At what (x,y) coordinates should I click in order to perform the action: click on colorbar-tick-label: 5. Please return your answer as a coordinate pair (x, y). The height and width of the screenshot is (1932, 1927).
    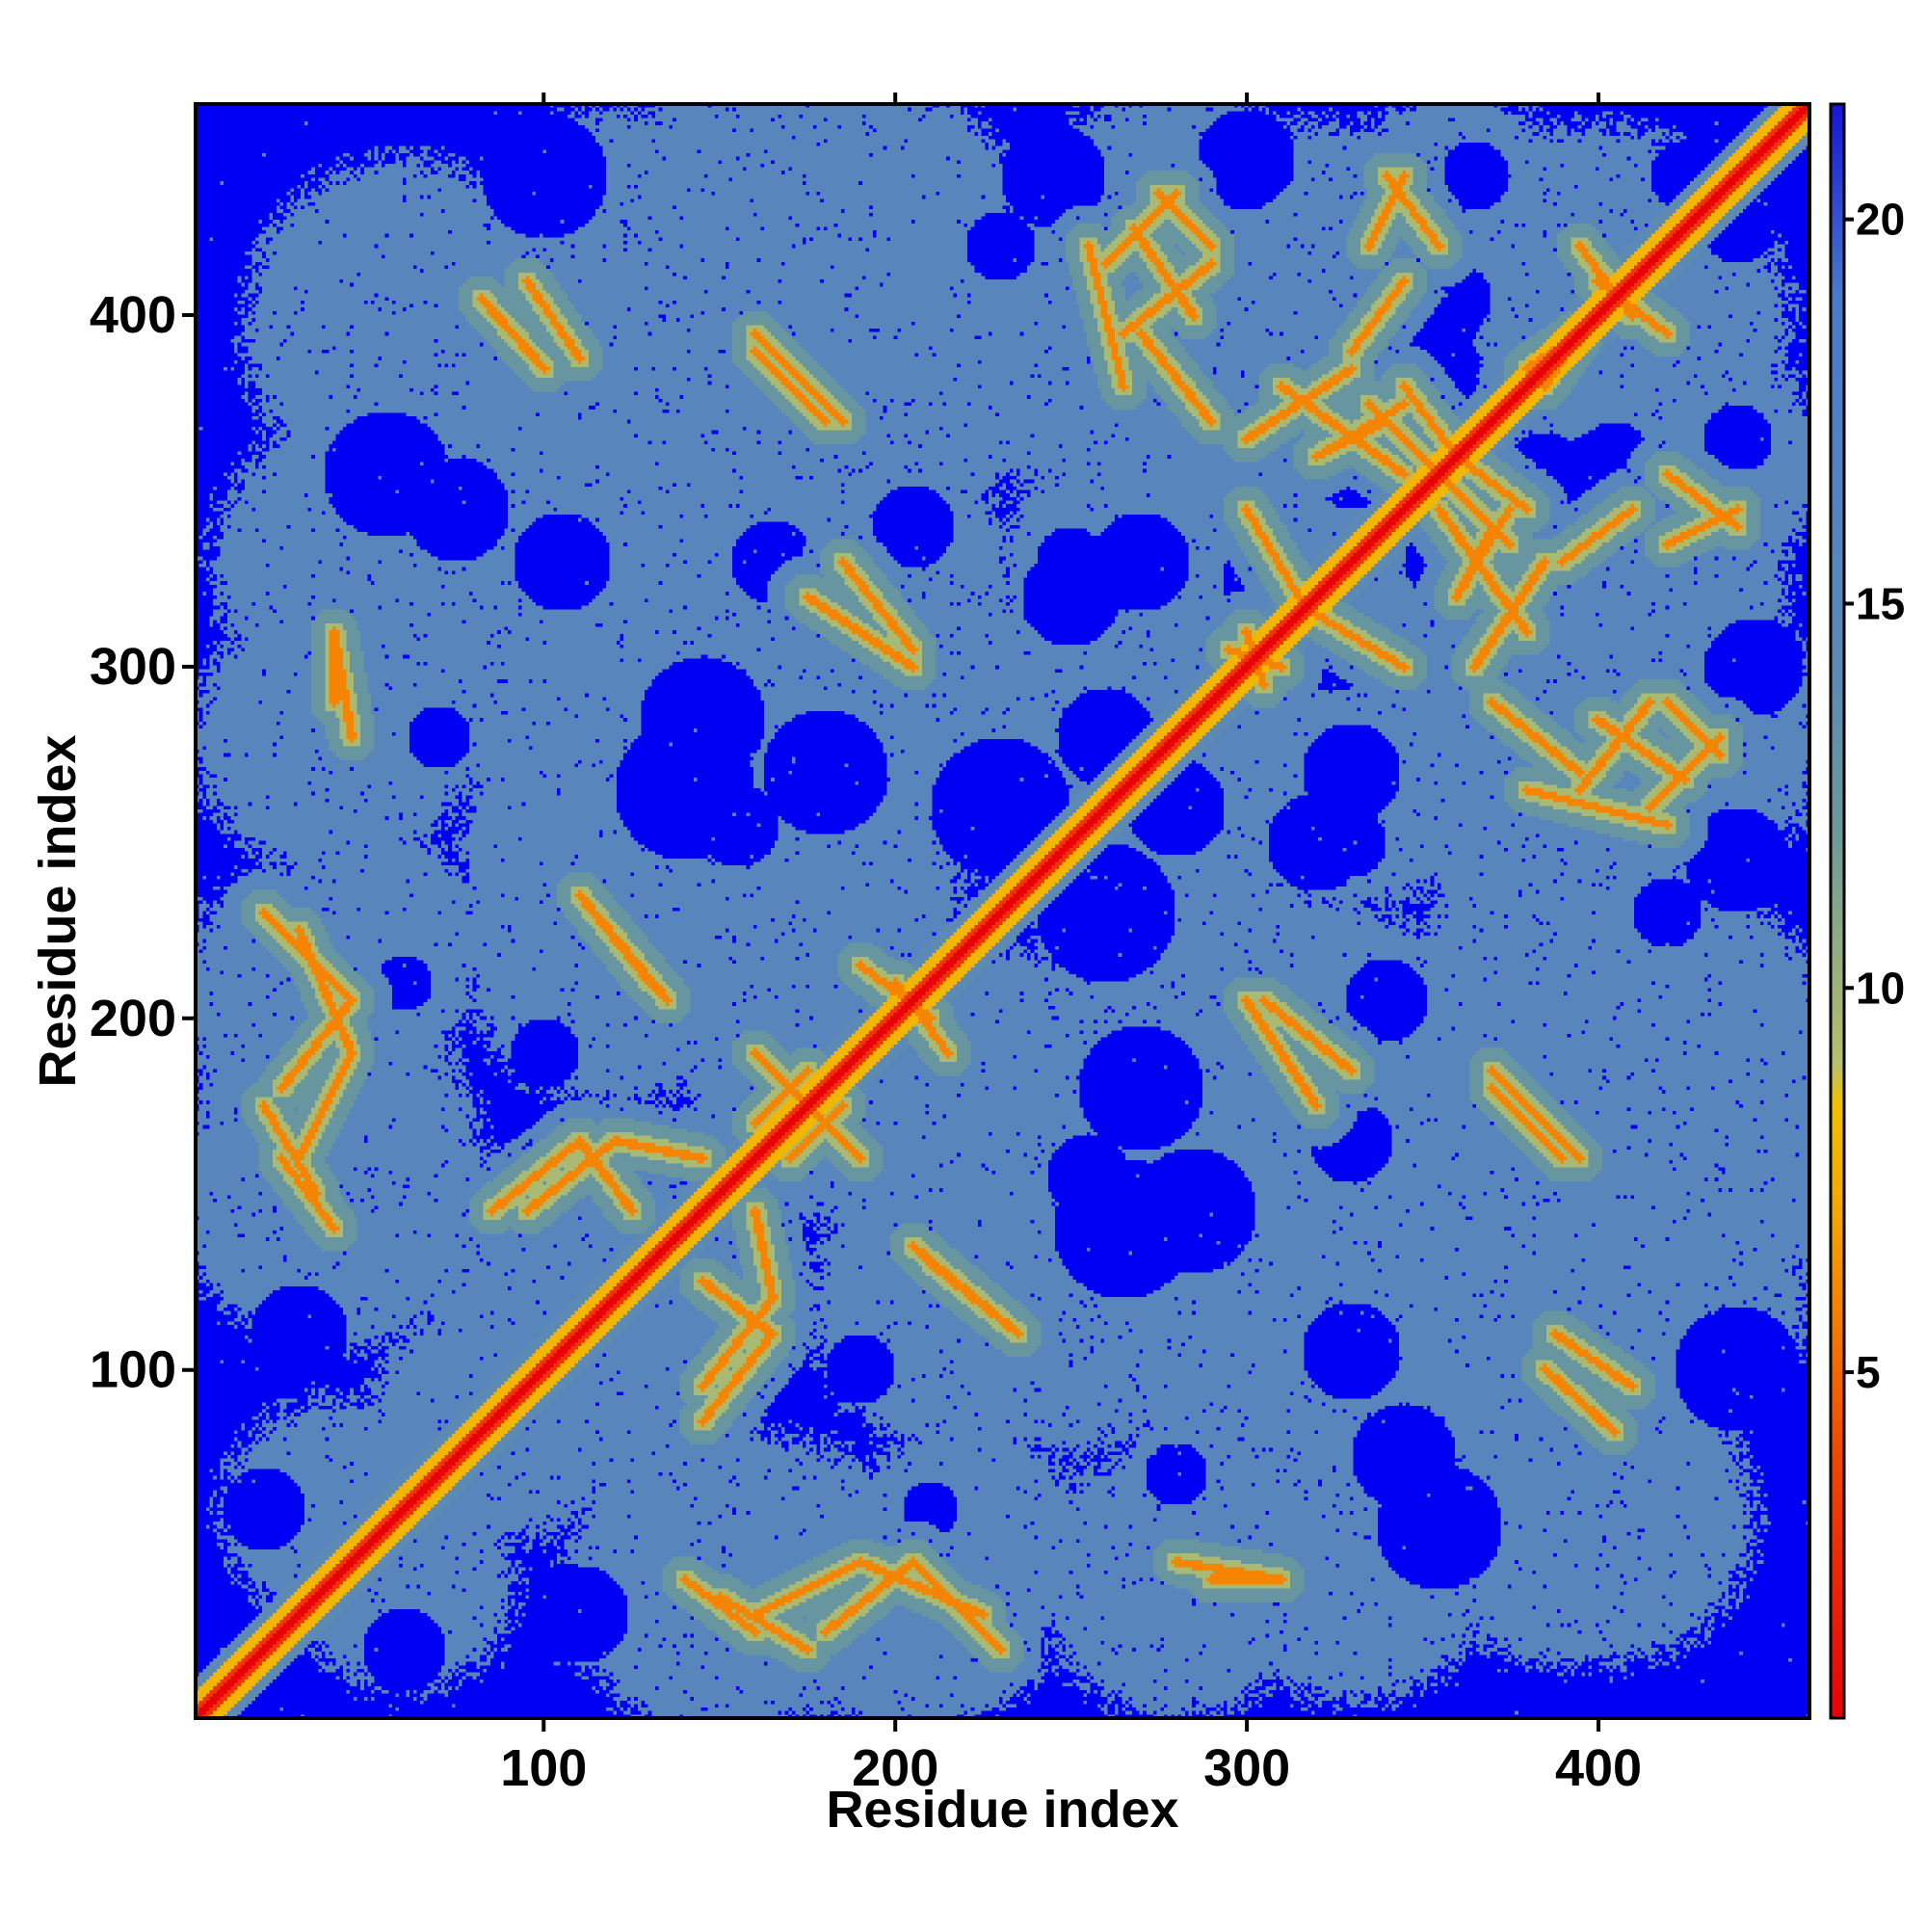
    Looking at the image, I should click on (1868, 1372).